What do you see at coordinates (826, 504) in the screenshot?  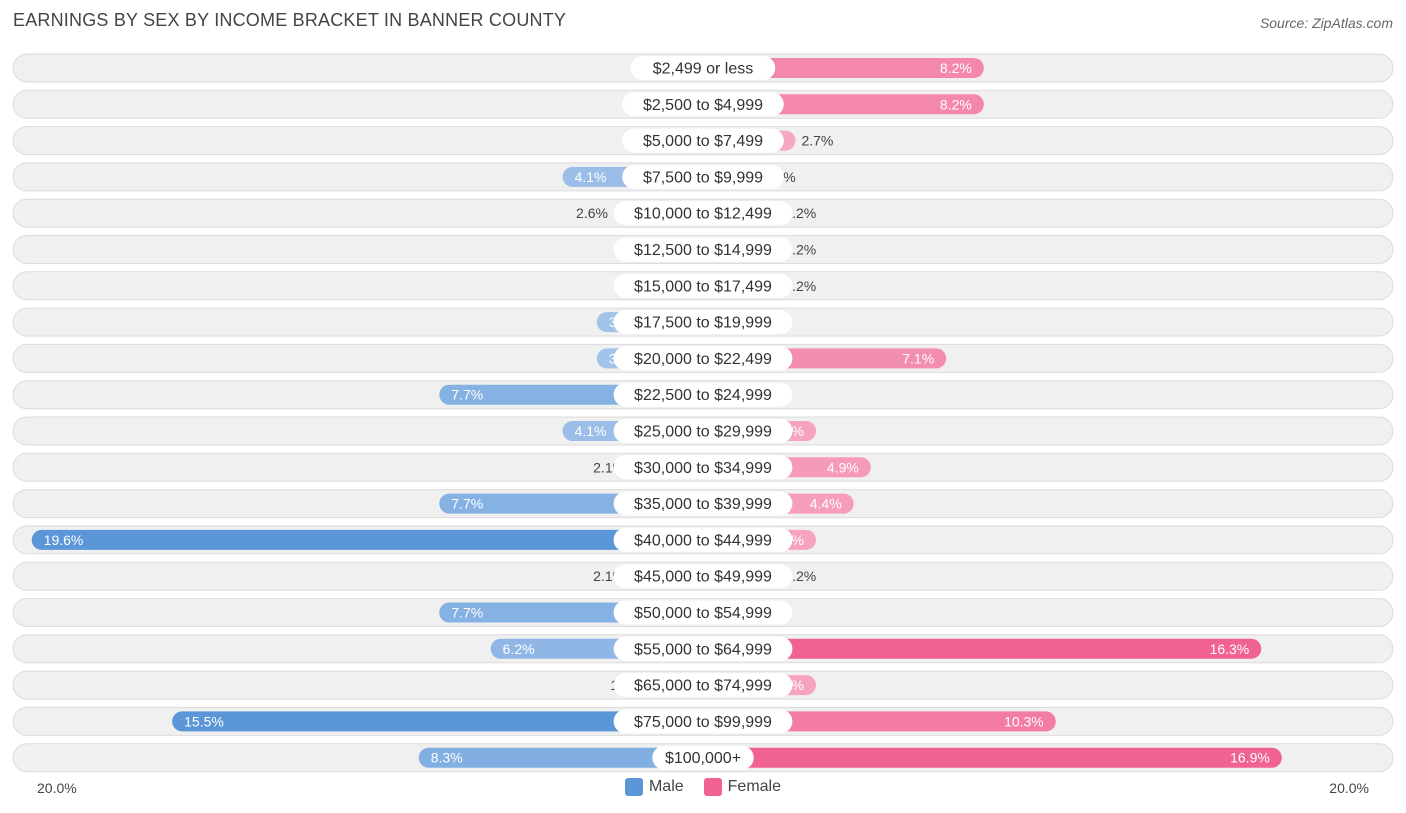 I see `value-label-female: 4.4%` at bounding box center [826, 504].